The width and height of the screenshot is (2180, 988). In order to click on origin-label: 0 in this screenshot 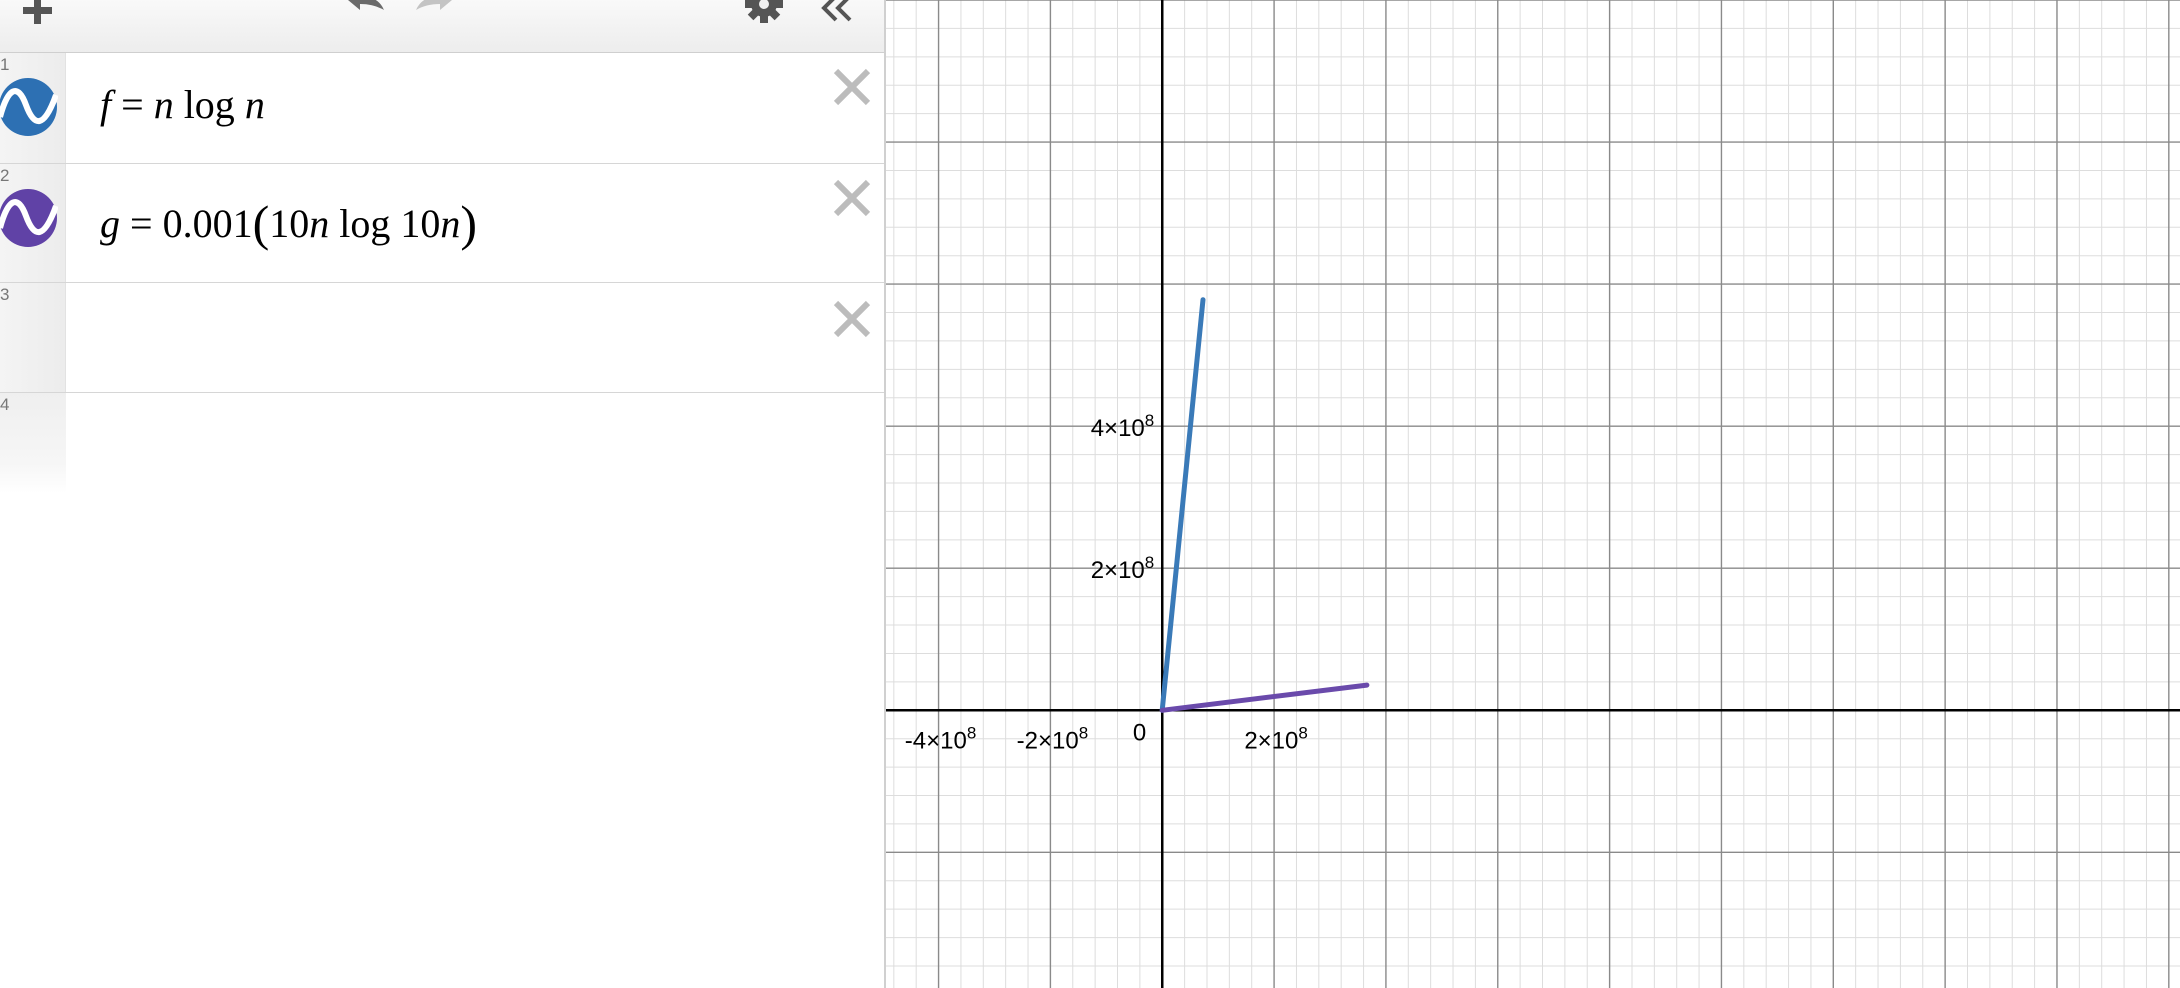, I will do `click(1139, 732)`.